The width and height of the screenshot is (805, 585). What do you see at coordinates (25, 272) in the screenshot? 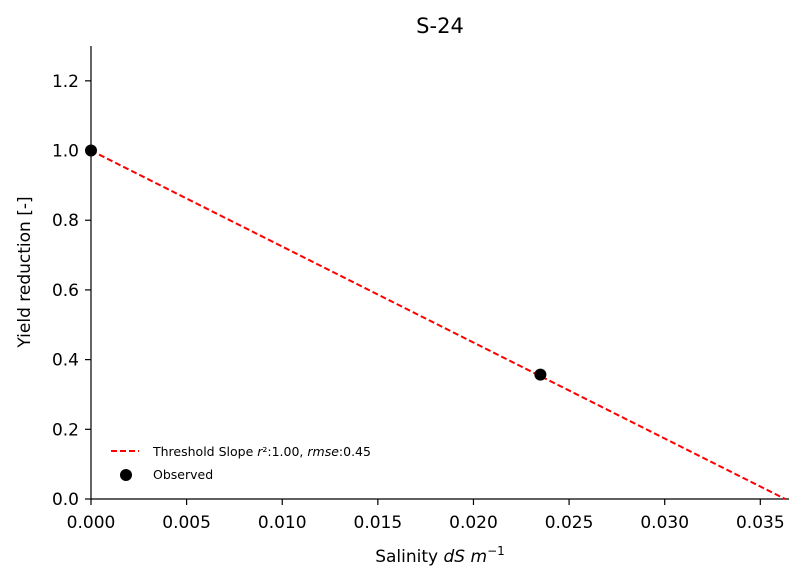
I see `y-axis-title: Yield reduction [-]` at bounding box center [25, 272].